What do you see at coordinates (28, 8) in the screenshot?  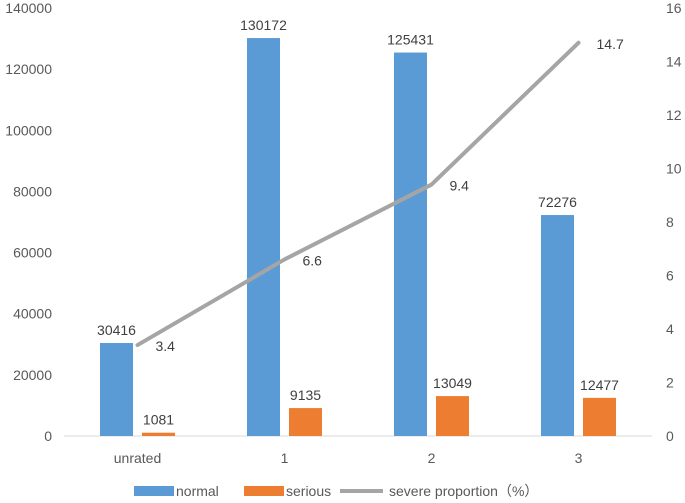 I see `left-axis-tick-label: 140000` at bounding box center [28, 8].